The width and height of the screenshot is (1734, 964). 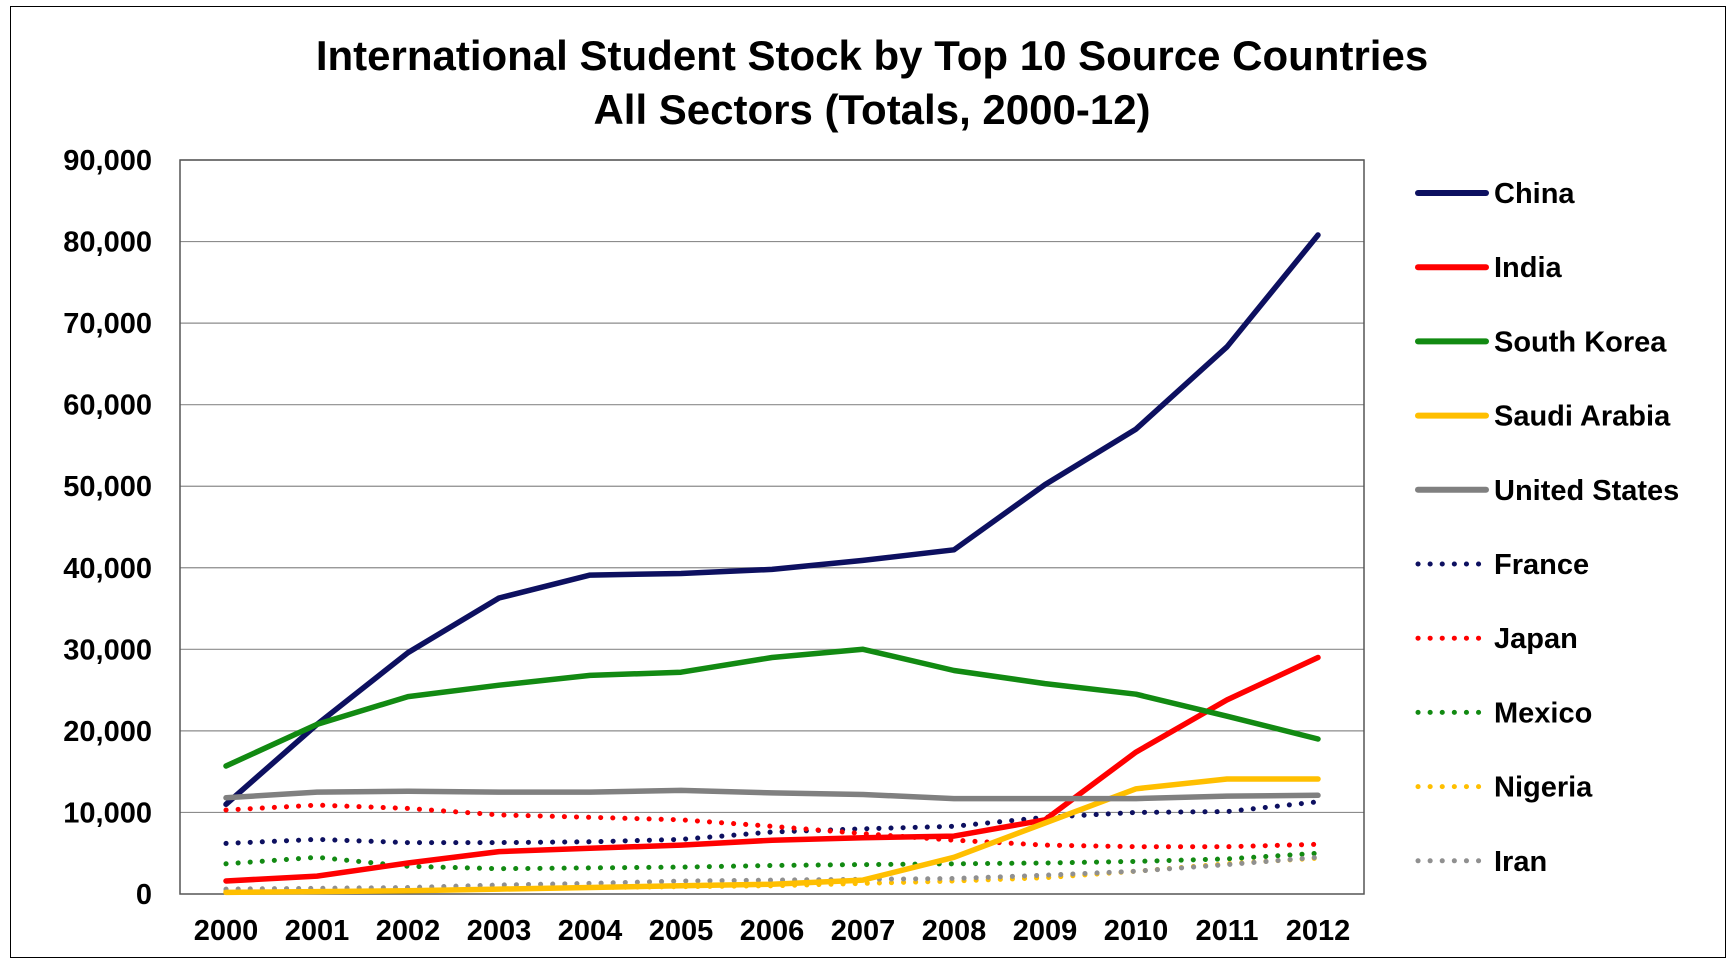 What do you see at coordinates (499, 931) in the screenshot?
I see `x-tick-label: 2003` at bounding box center [499, 931].